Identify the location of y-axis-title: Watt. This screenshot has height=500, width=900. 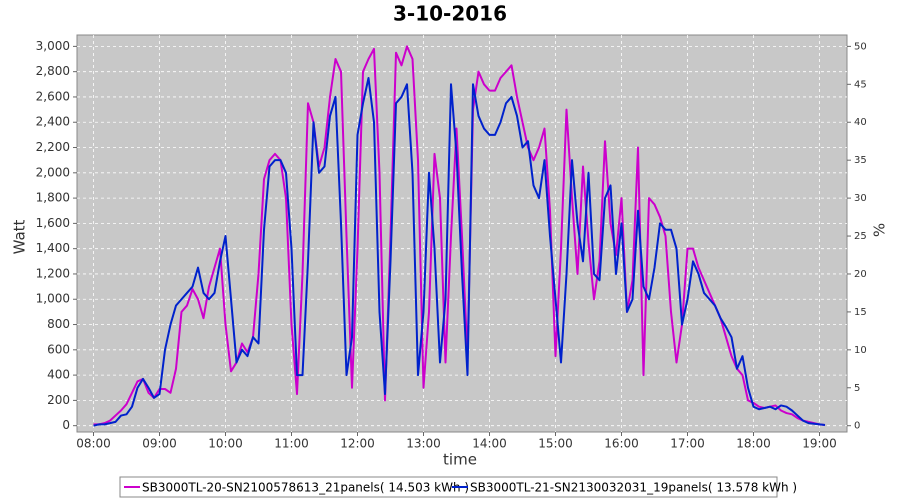
(20, 236).